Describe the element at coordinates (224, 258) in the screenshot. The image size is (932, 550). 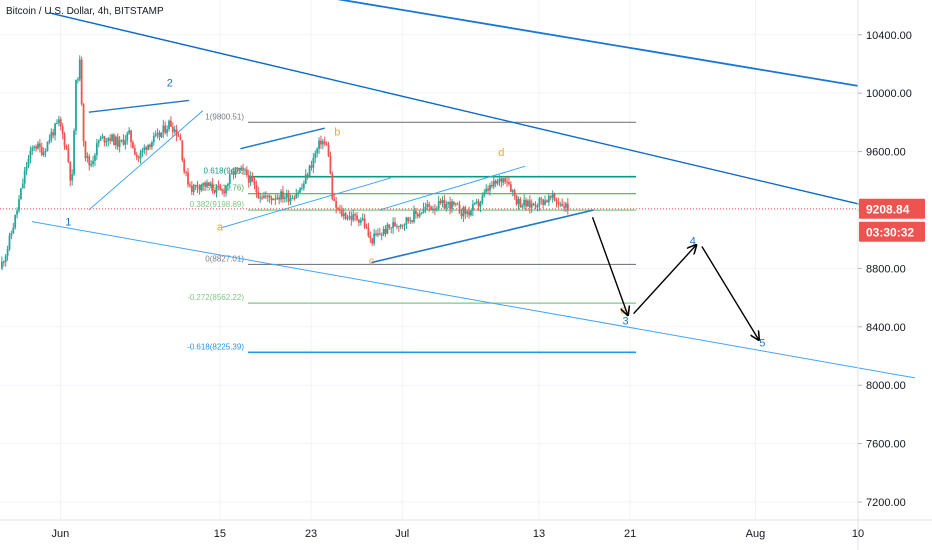
I see `fib-level-label: 0(8827.01)` at that location.